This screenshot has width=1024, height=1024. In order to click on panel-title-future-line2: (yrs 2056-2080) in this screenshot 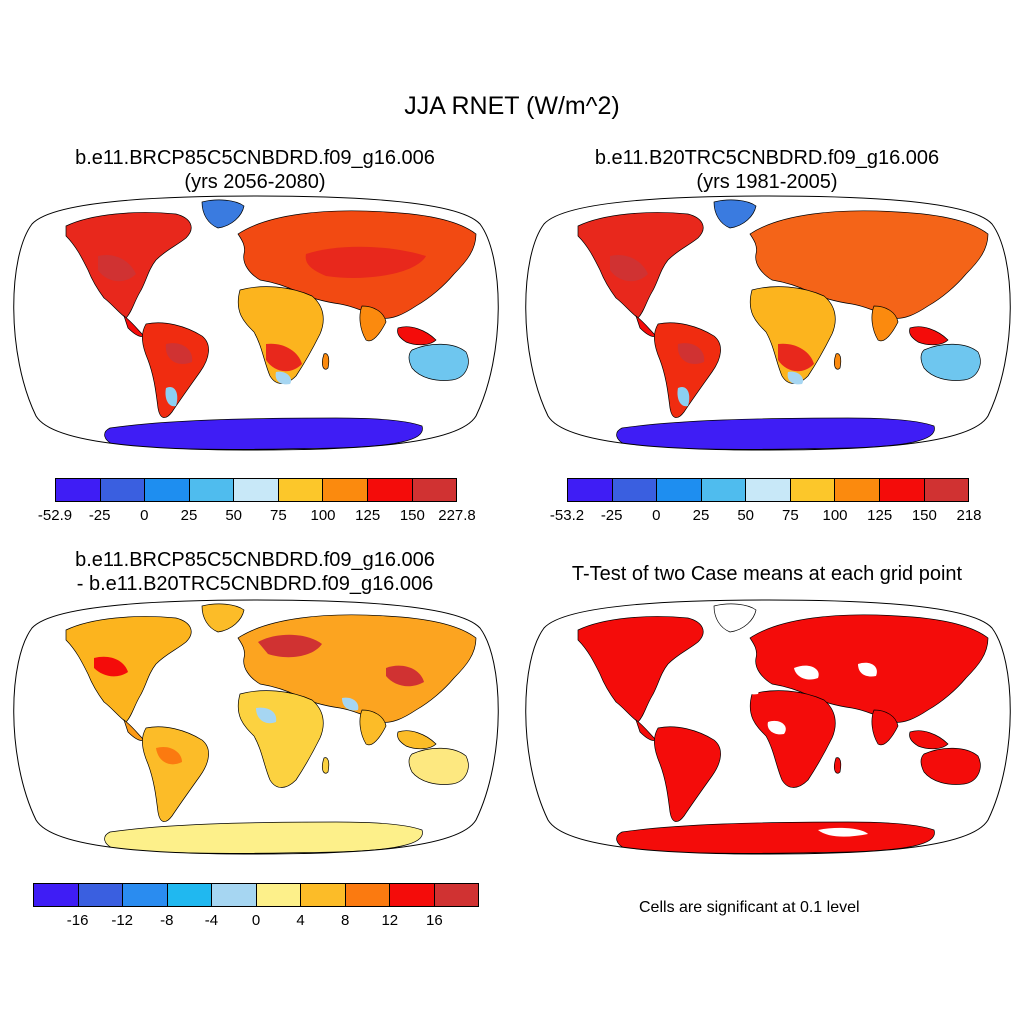, I will do `click(255, 182)`.